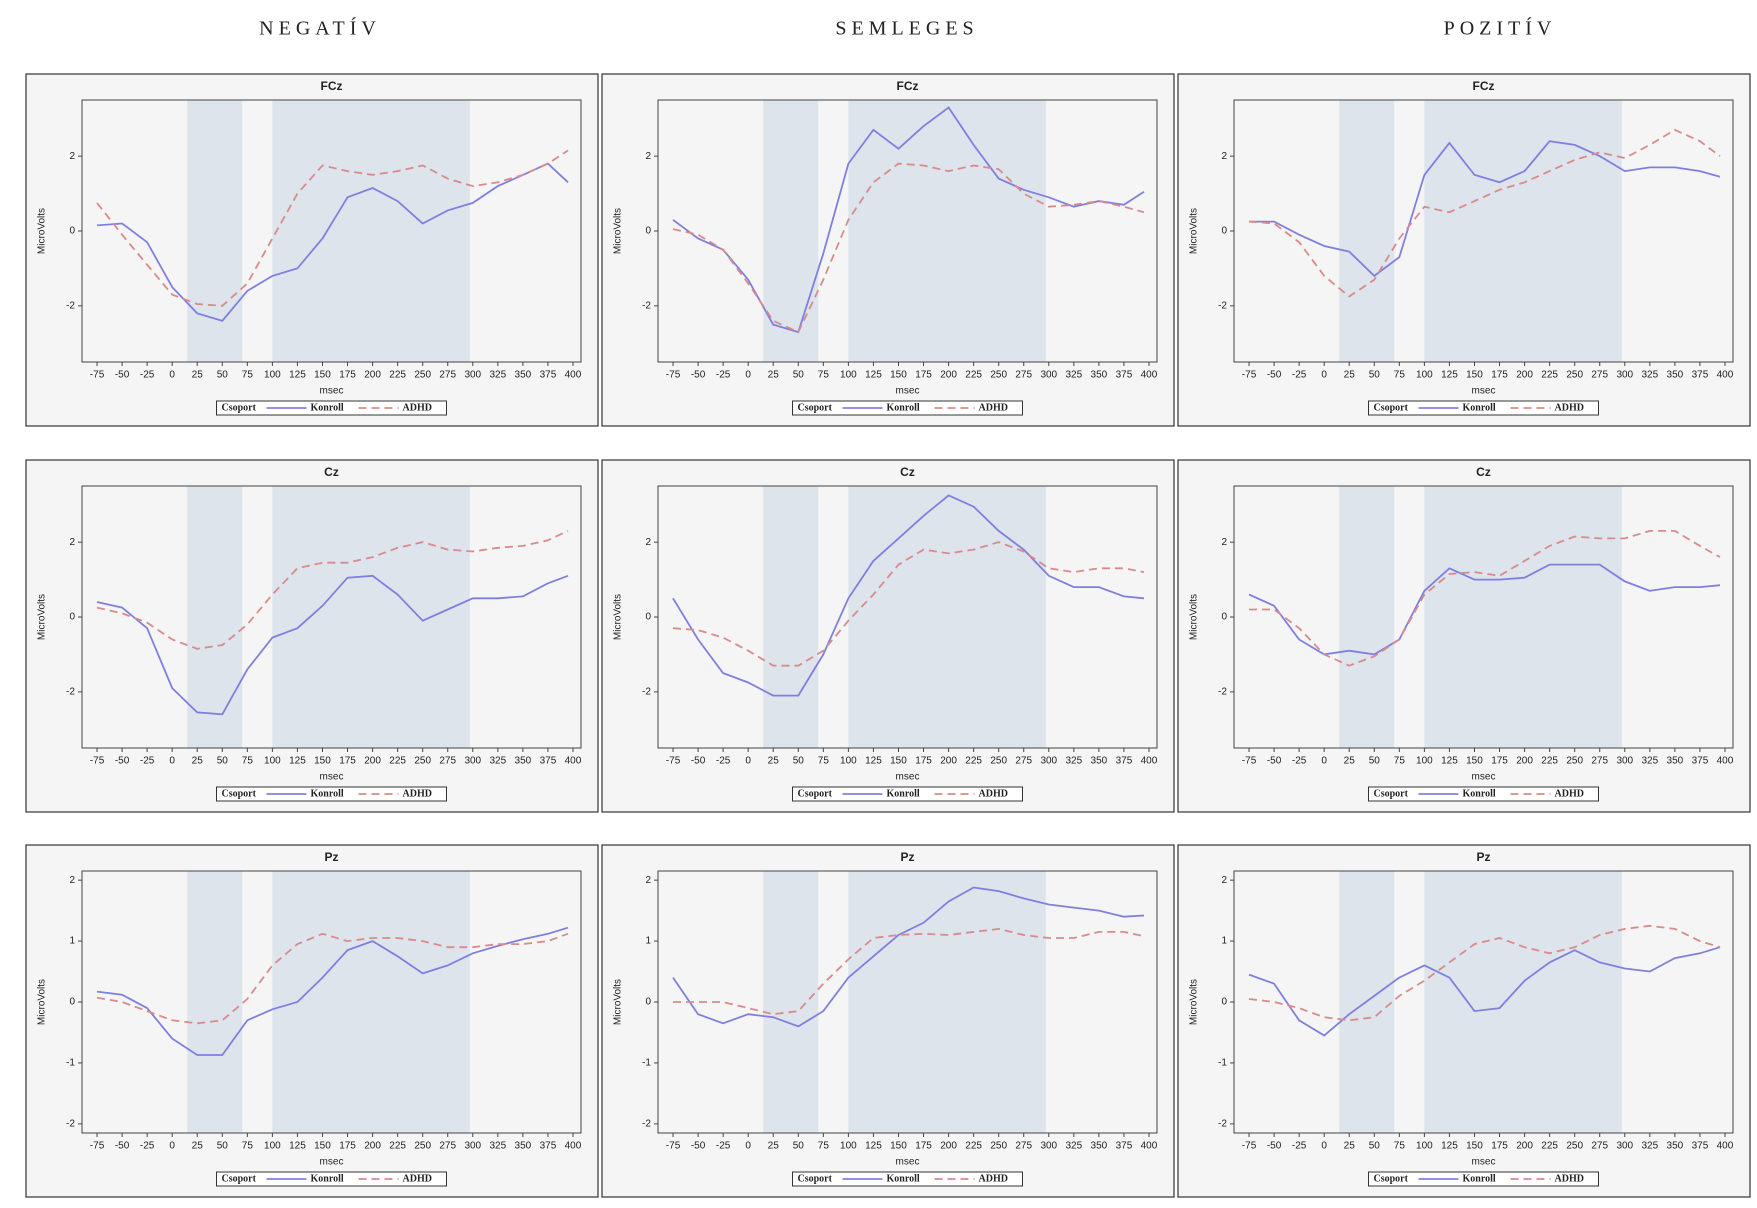  What do you see at coordinates (1500, 28) in the screenshot?
I see `column-header: POZITÍV` at bounding box center [1500, 28].